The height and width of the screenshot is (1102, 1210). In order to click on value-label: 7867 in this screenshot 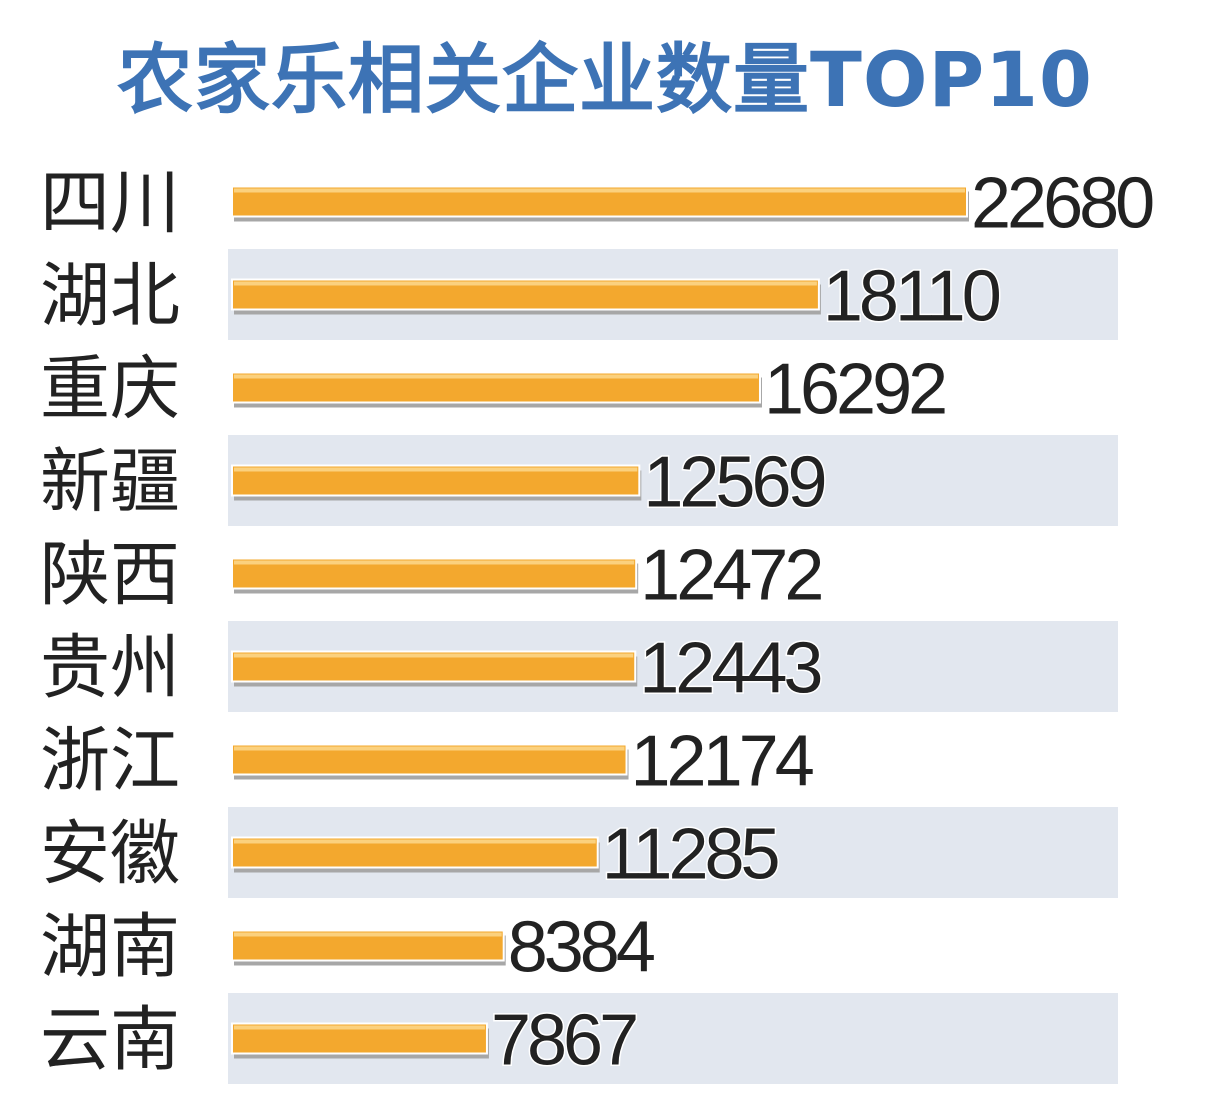, I will do `click(563, 1041)`.